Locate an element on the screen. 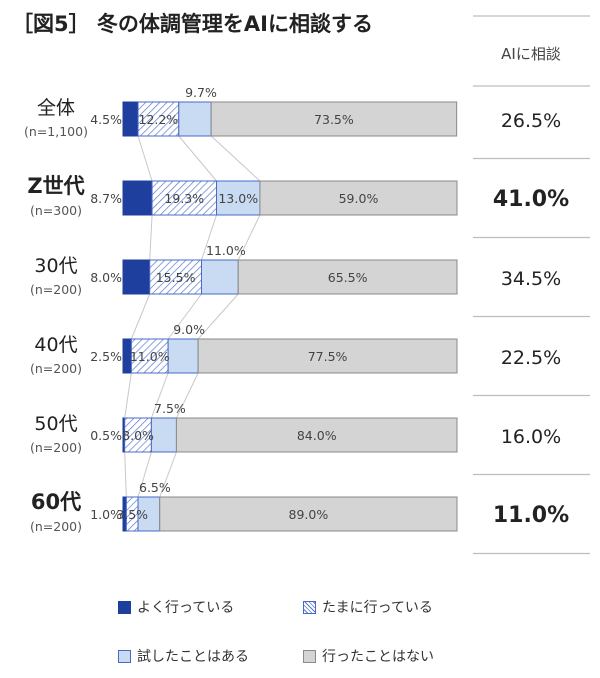 Image resolution: width=600 pixels, height=678 pixels. side-column-header: AIに相談 is located at coordinates (531, 54).